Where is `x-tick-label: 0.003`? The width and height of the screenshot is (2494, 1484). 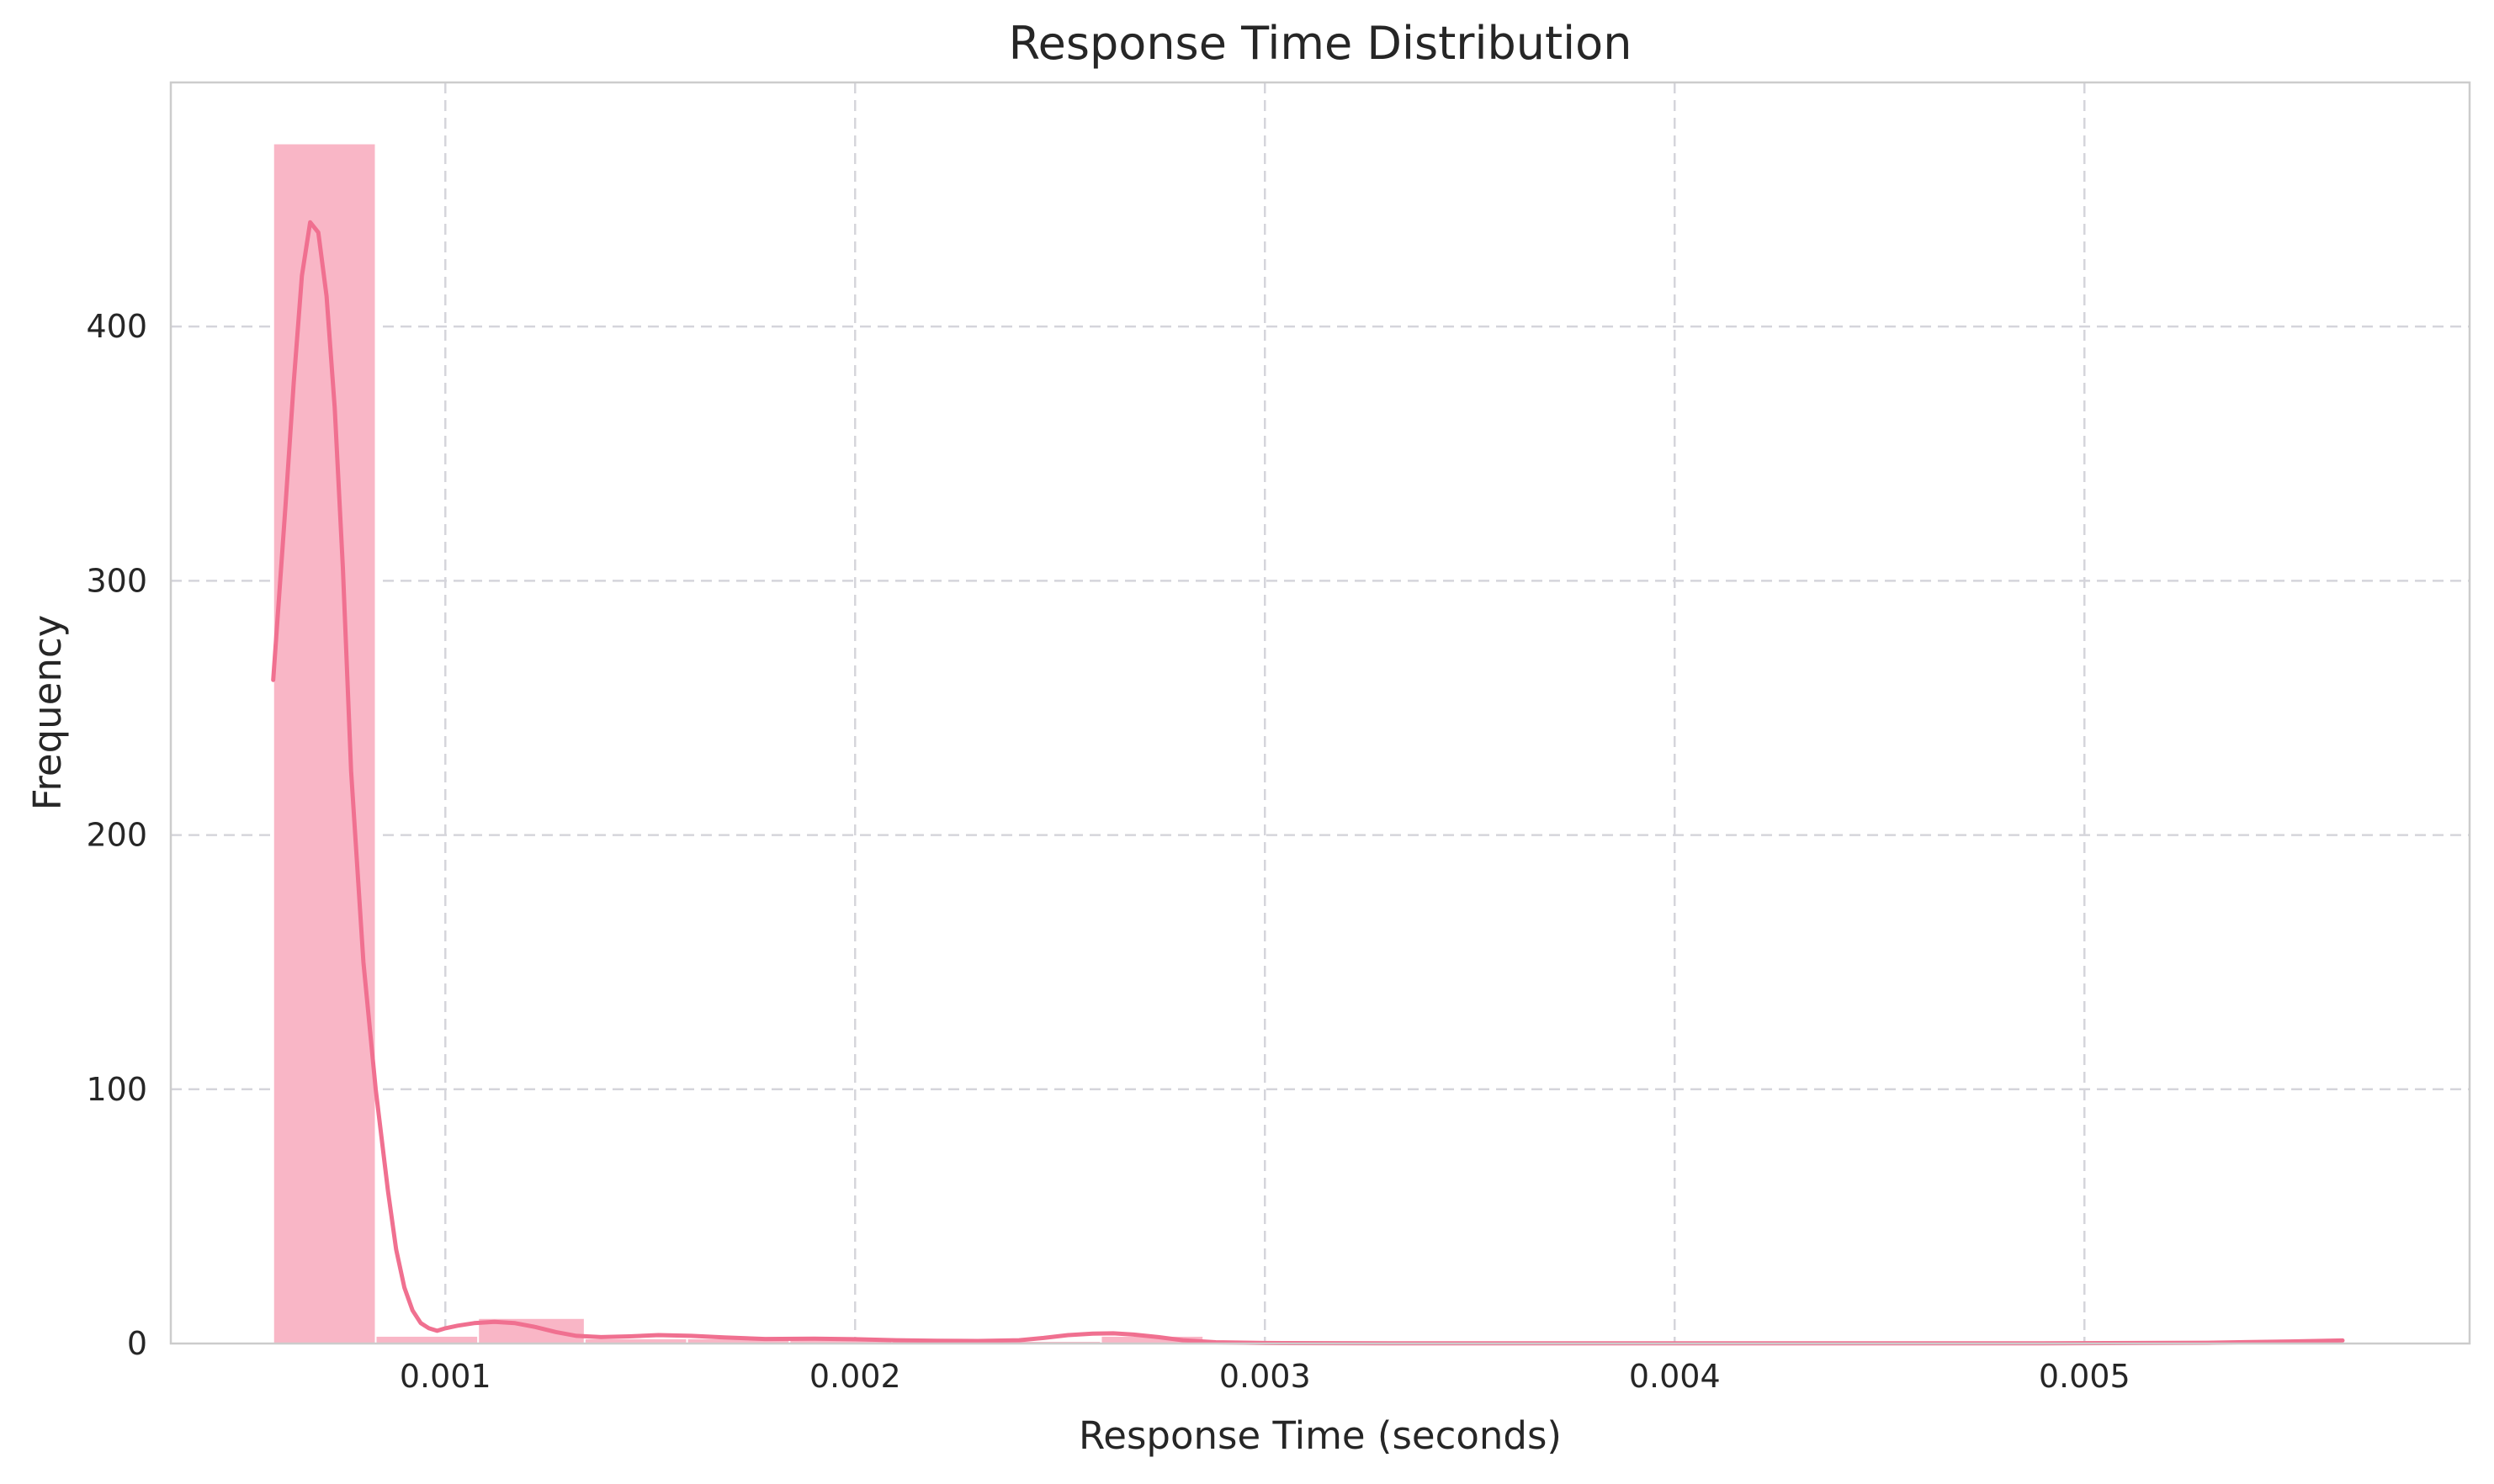 x-tick-label: 0.003 is located at coordinates (1265, 1376).